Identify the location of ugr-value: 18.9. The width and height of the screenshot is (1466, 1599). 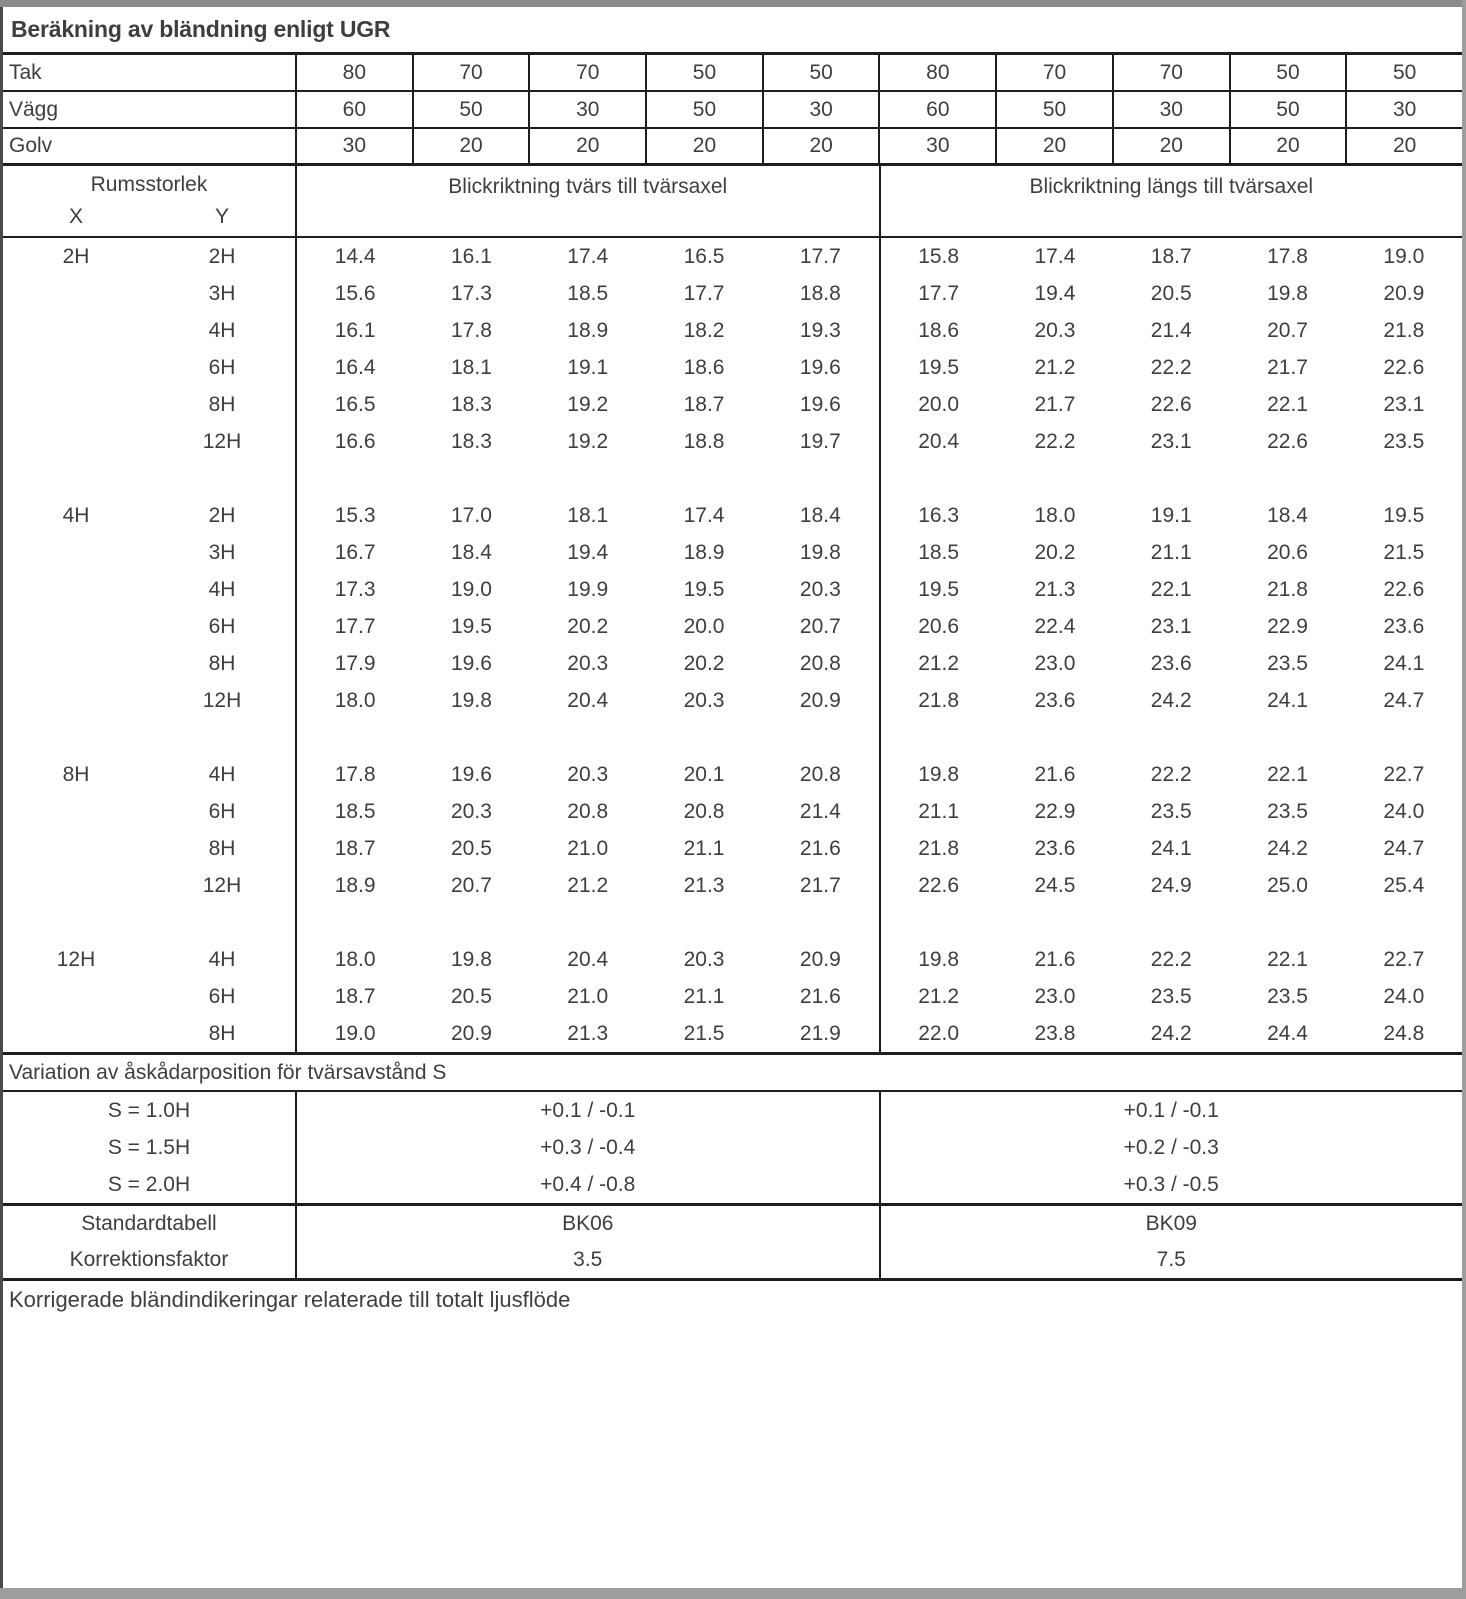
(704, 552).